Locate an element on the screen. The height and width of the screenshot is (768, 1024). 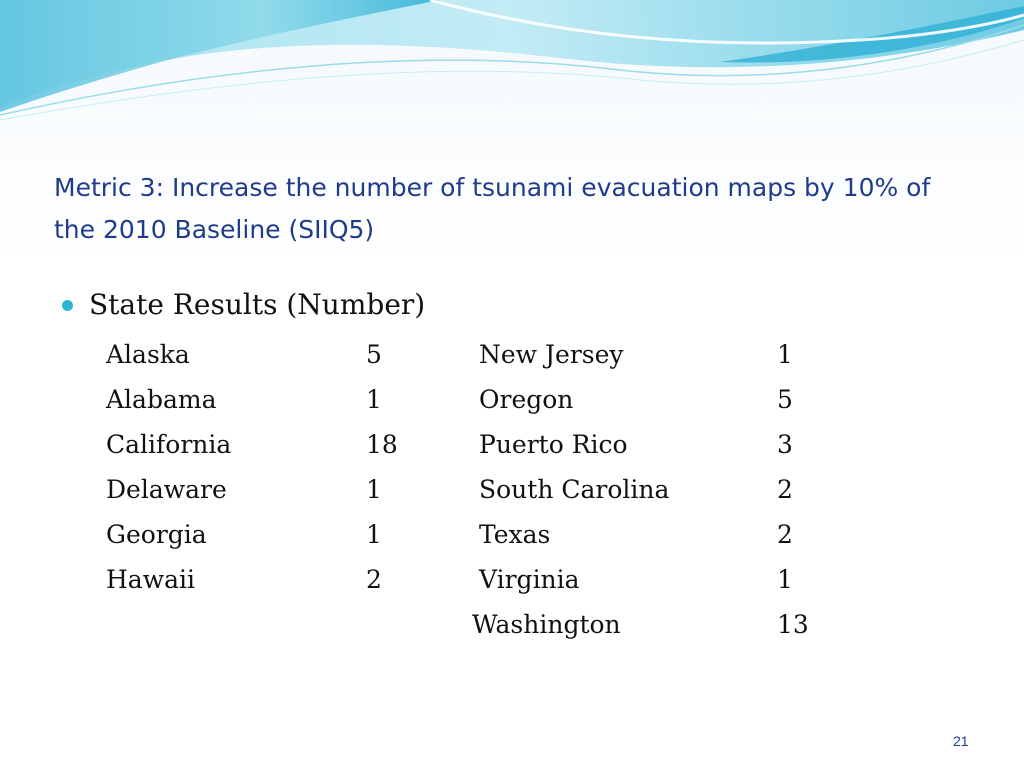
state-name: Oregon is located at coordinates (526, 399).